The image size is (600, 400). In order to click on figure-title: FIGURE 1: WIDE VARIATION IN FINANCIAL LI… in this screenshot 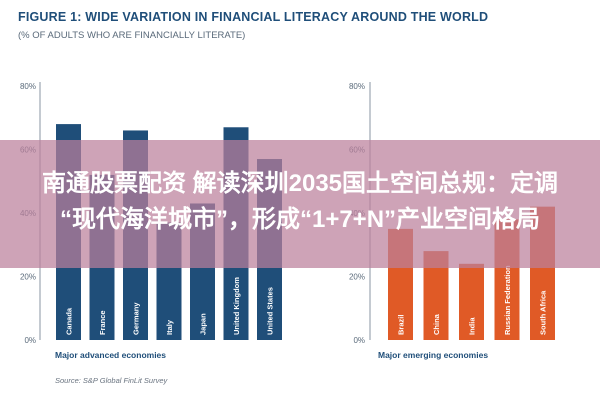, I will do `click(253, 17)`.